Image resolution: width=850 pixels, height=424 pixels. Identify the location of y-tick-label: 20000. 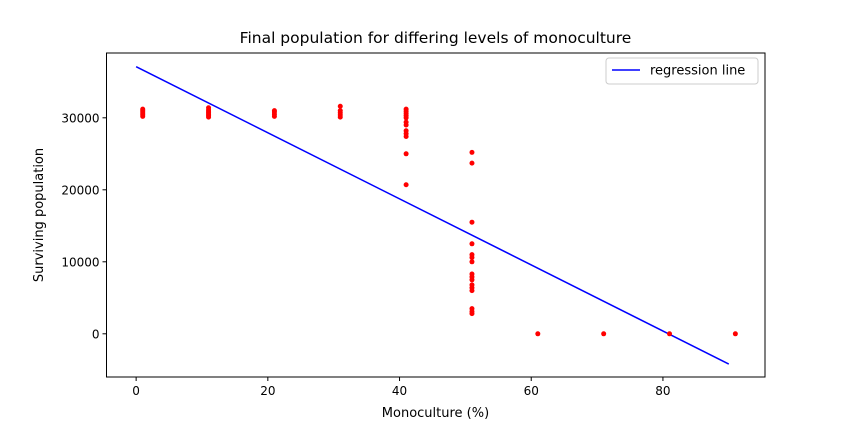
(80, 190).